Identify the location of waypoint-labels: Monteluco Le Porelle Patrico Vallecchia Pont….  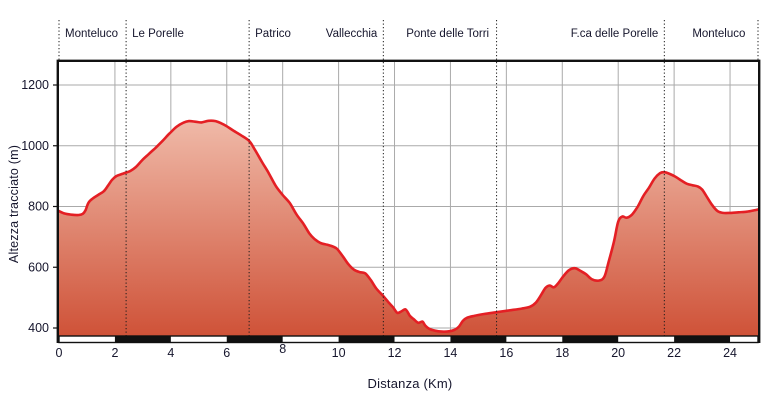
(405, 34).